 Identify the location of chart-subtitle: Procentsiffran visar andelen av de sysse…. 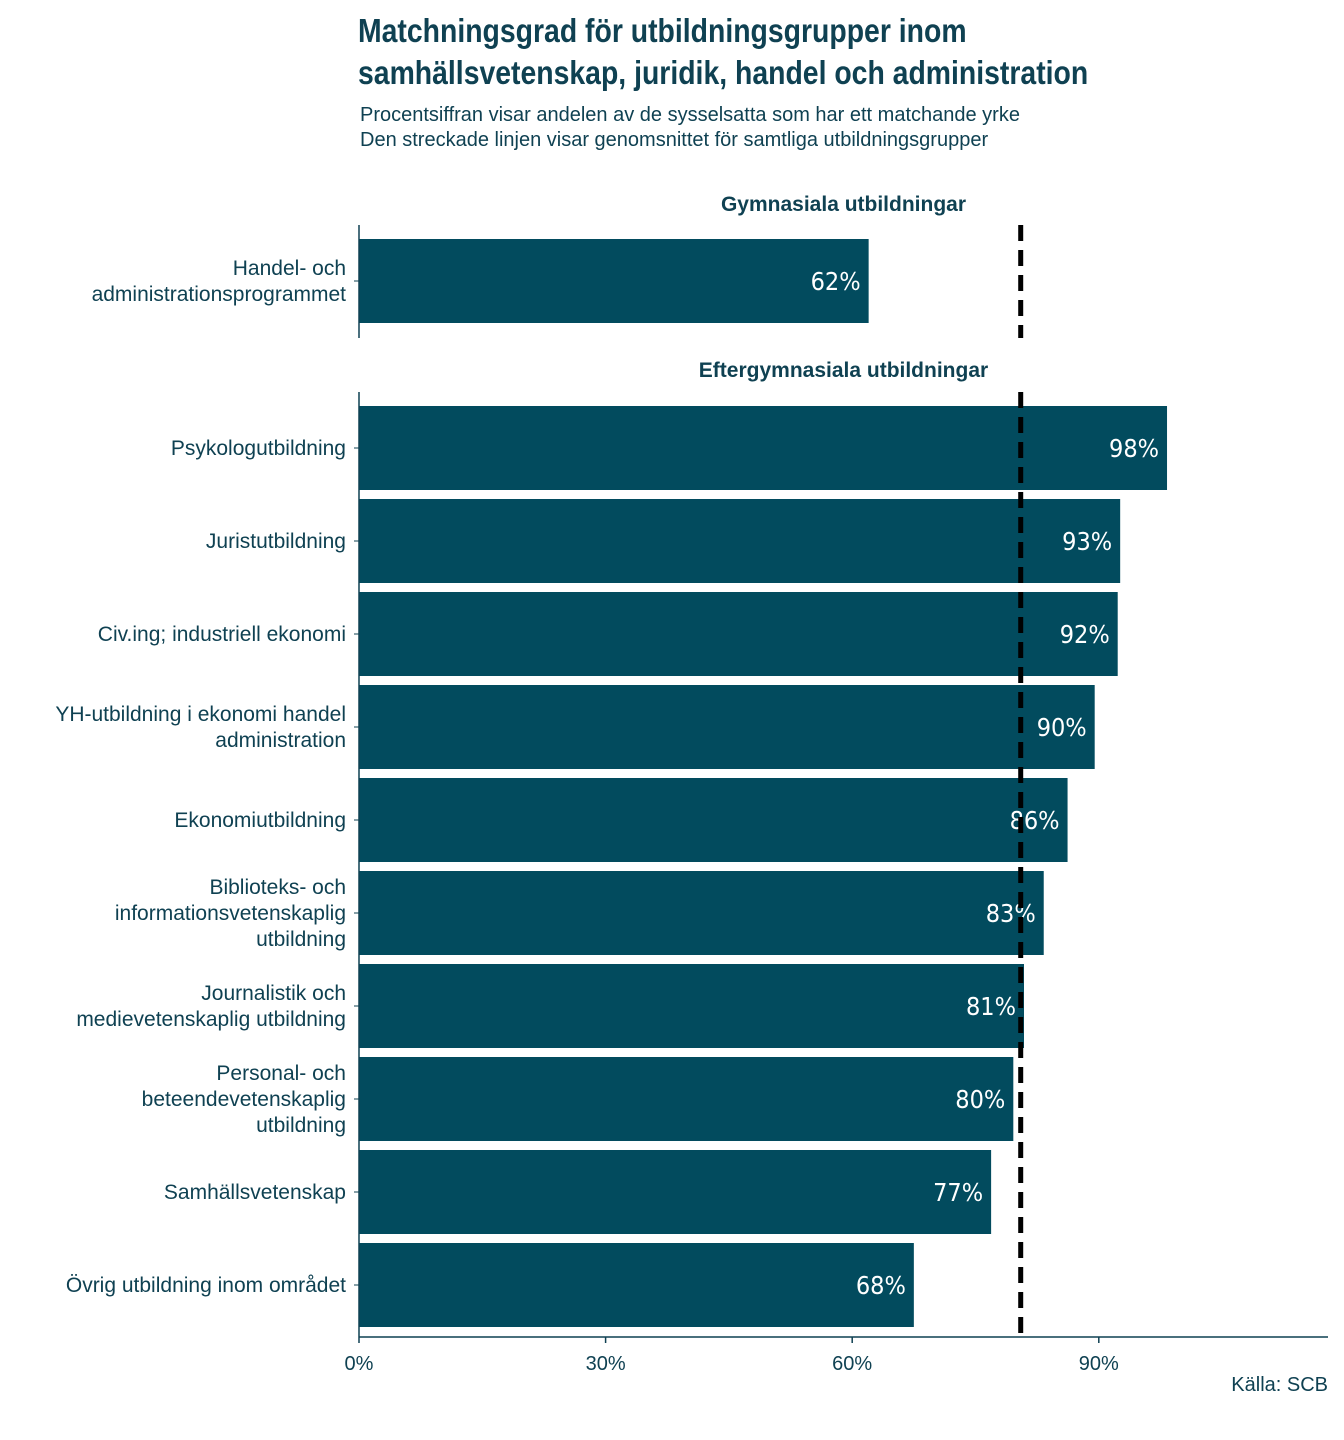
(690, 128).